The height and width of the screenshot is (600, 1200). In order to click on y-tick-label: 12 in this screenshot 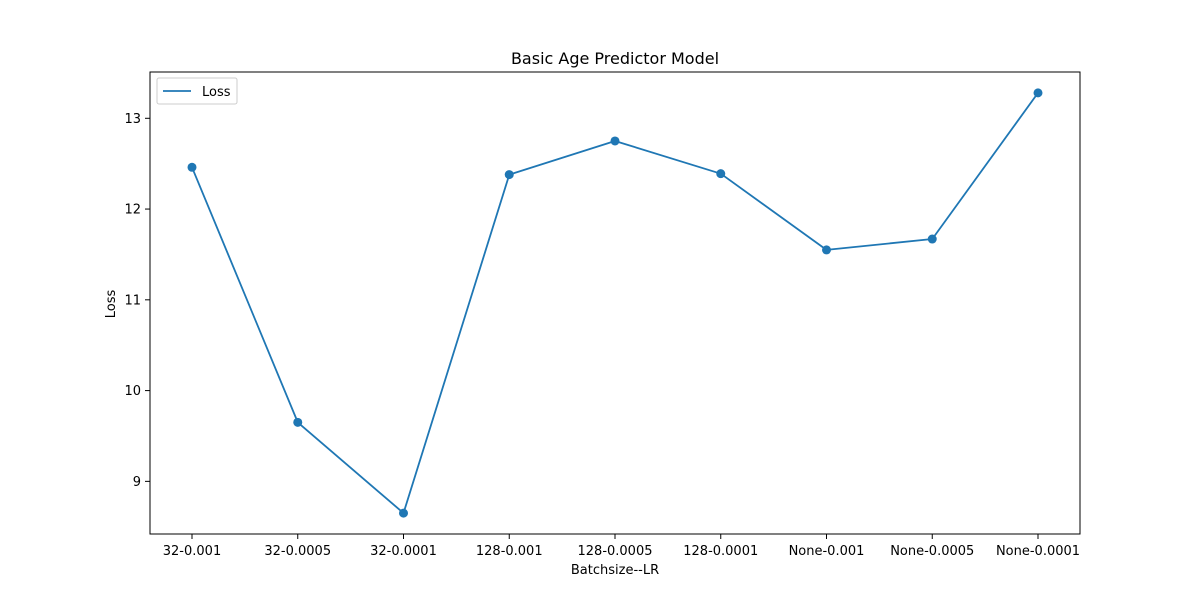, I will do `click(132, 210)`.